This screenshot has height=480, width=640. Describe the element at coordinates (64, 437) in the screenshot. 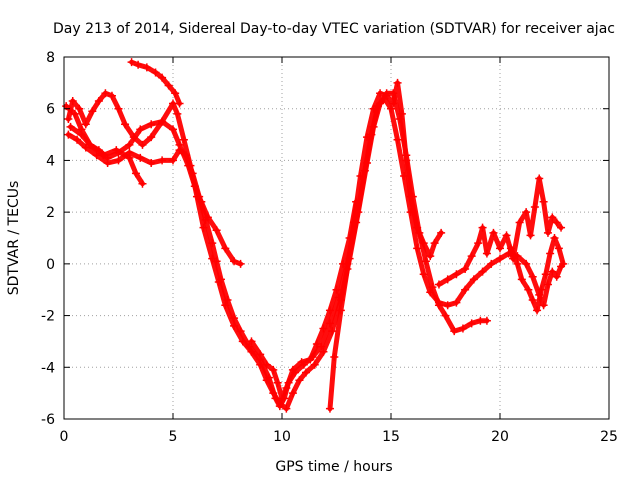

I see `x-tick-label: 0` at that location.